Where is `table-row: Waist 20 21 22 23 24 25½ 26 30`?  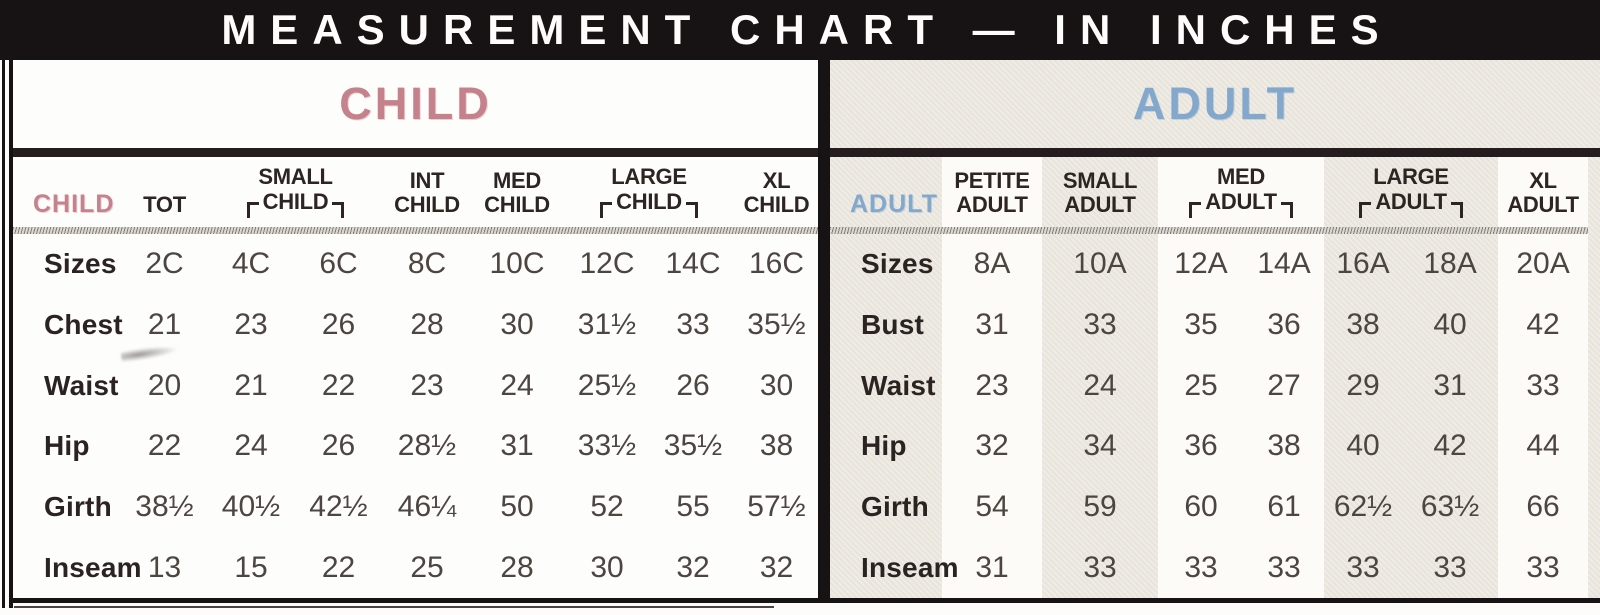 table-row: Waist 20 21 22 23 24 25½ 26 30 is located at coordinates (415, 385).